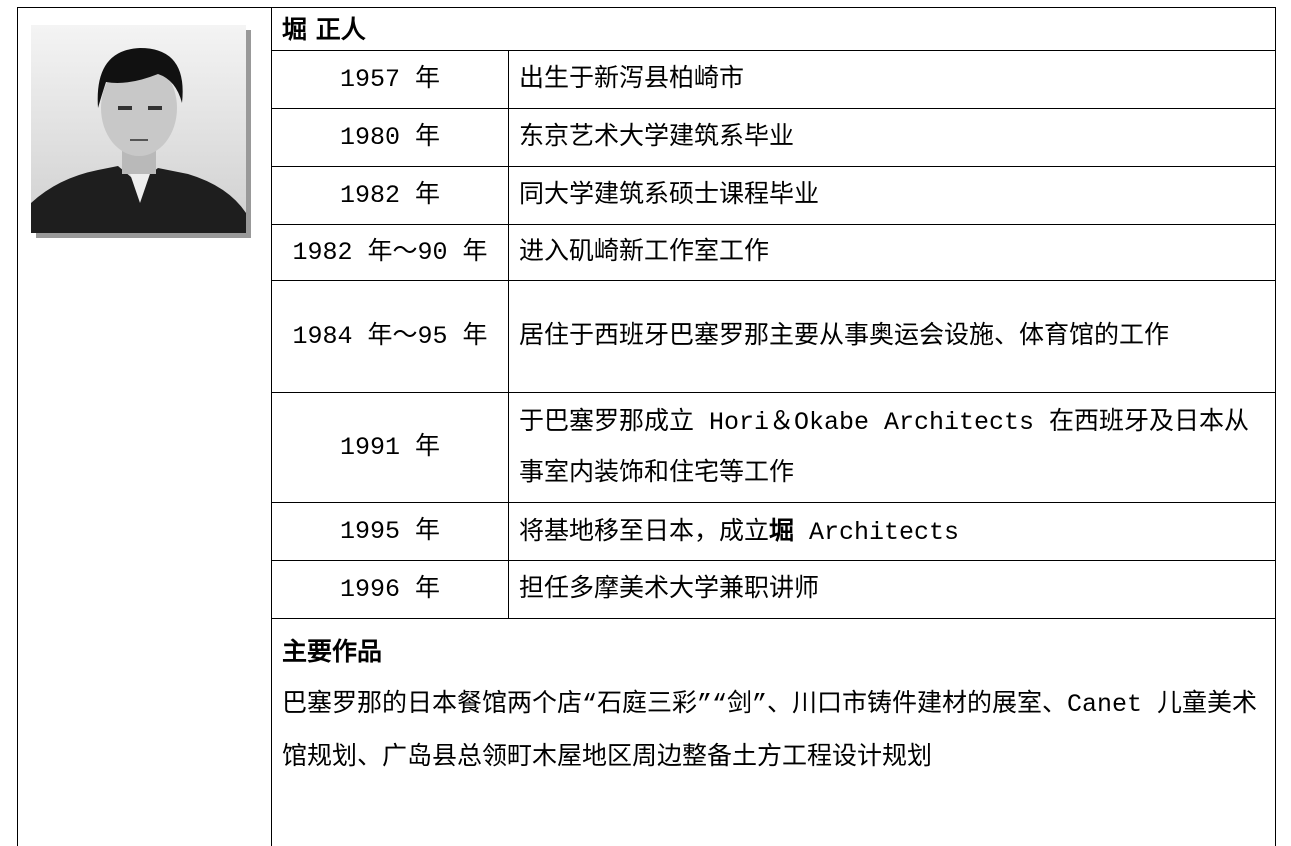 This screenshot has height=846, width=1291. What do you see at coordinates (892, 252) in the screenshot?
I see `description-cell: 进入矶崎新工作室工作` at bounding box center [892, 252].